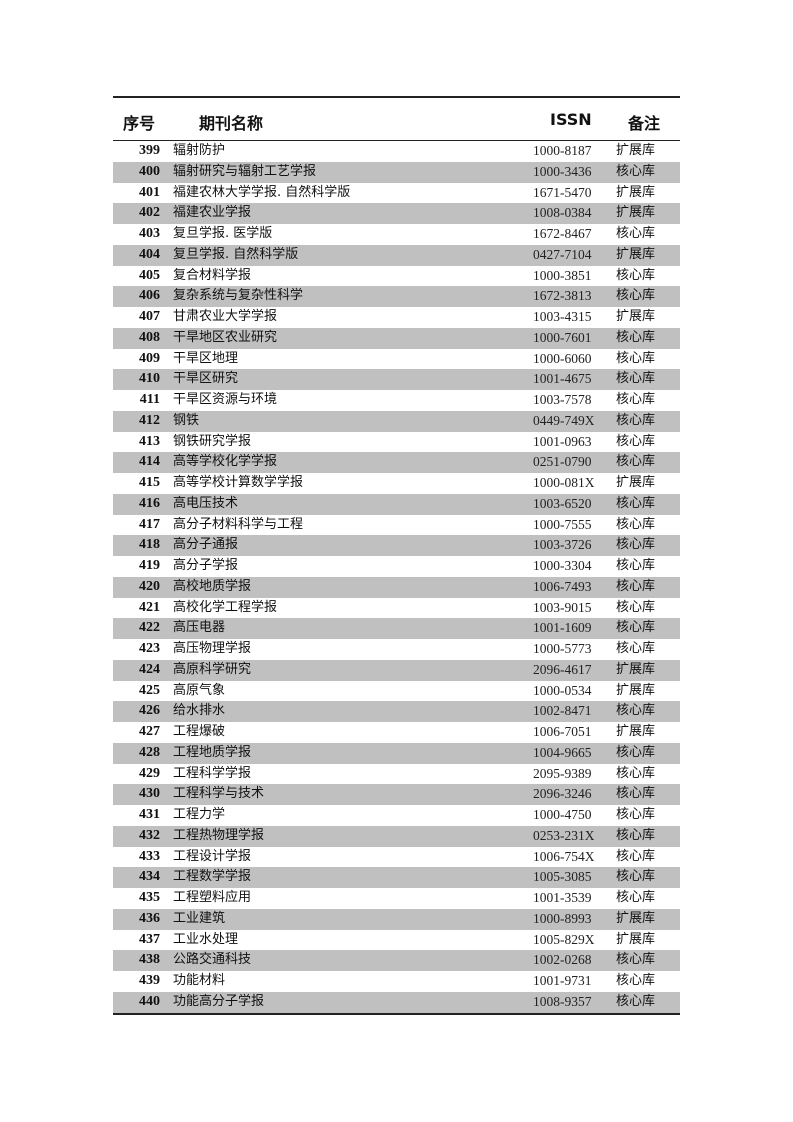  Describe the element at coordinates (562, 669) in the screenshot. I see `issn: 2096-4617` at that location.